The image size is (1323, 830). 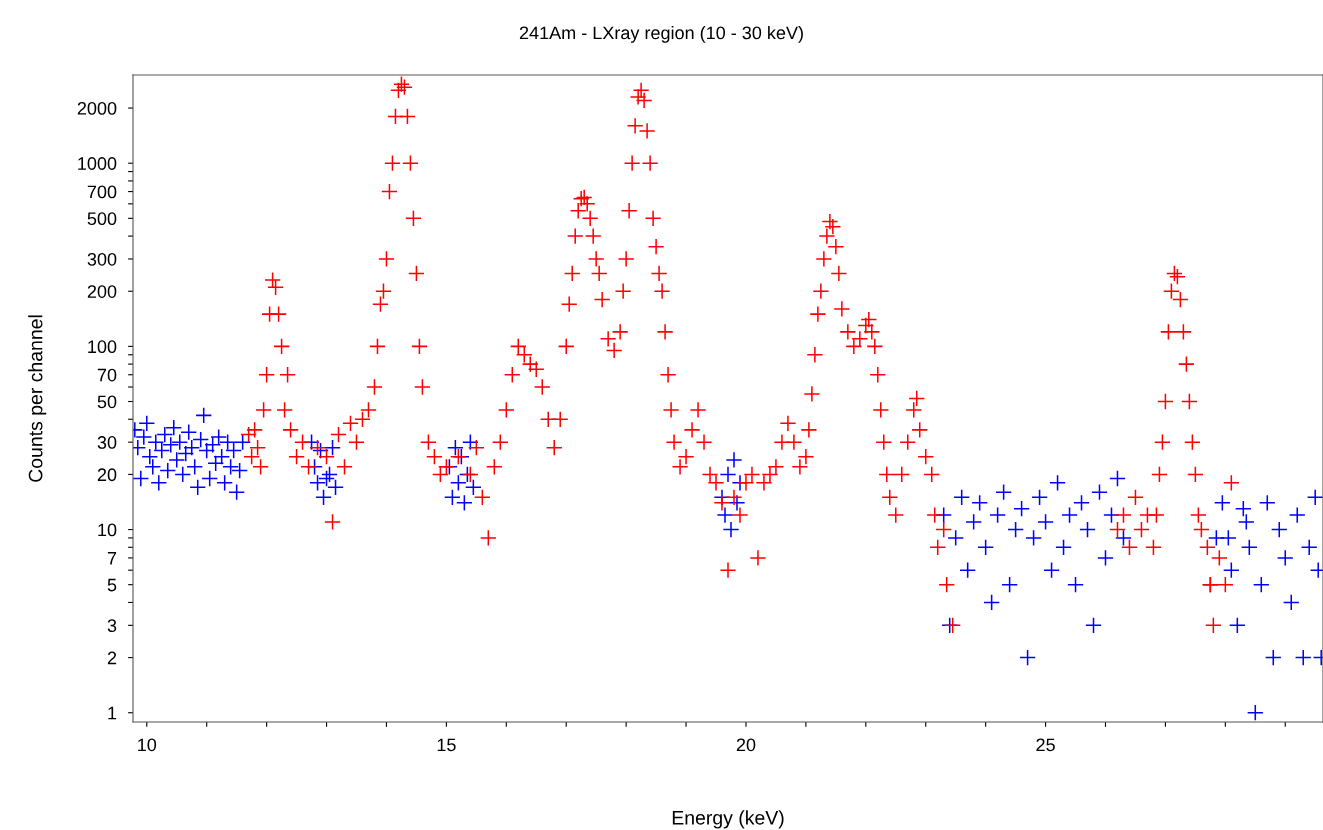 I want to click on y-tick-label: 1, so click(x=112, y=713).